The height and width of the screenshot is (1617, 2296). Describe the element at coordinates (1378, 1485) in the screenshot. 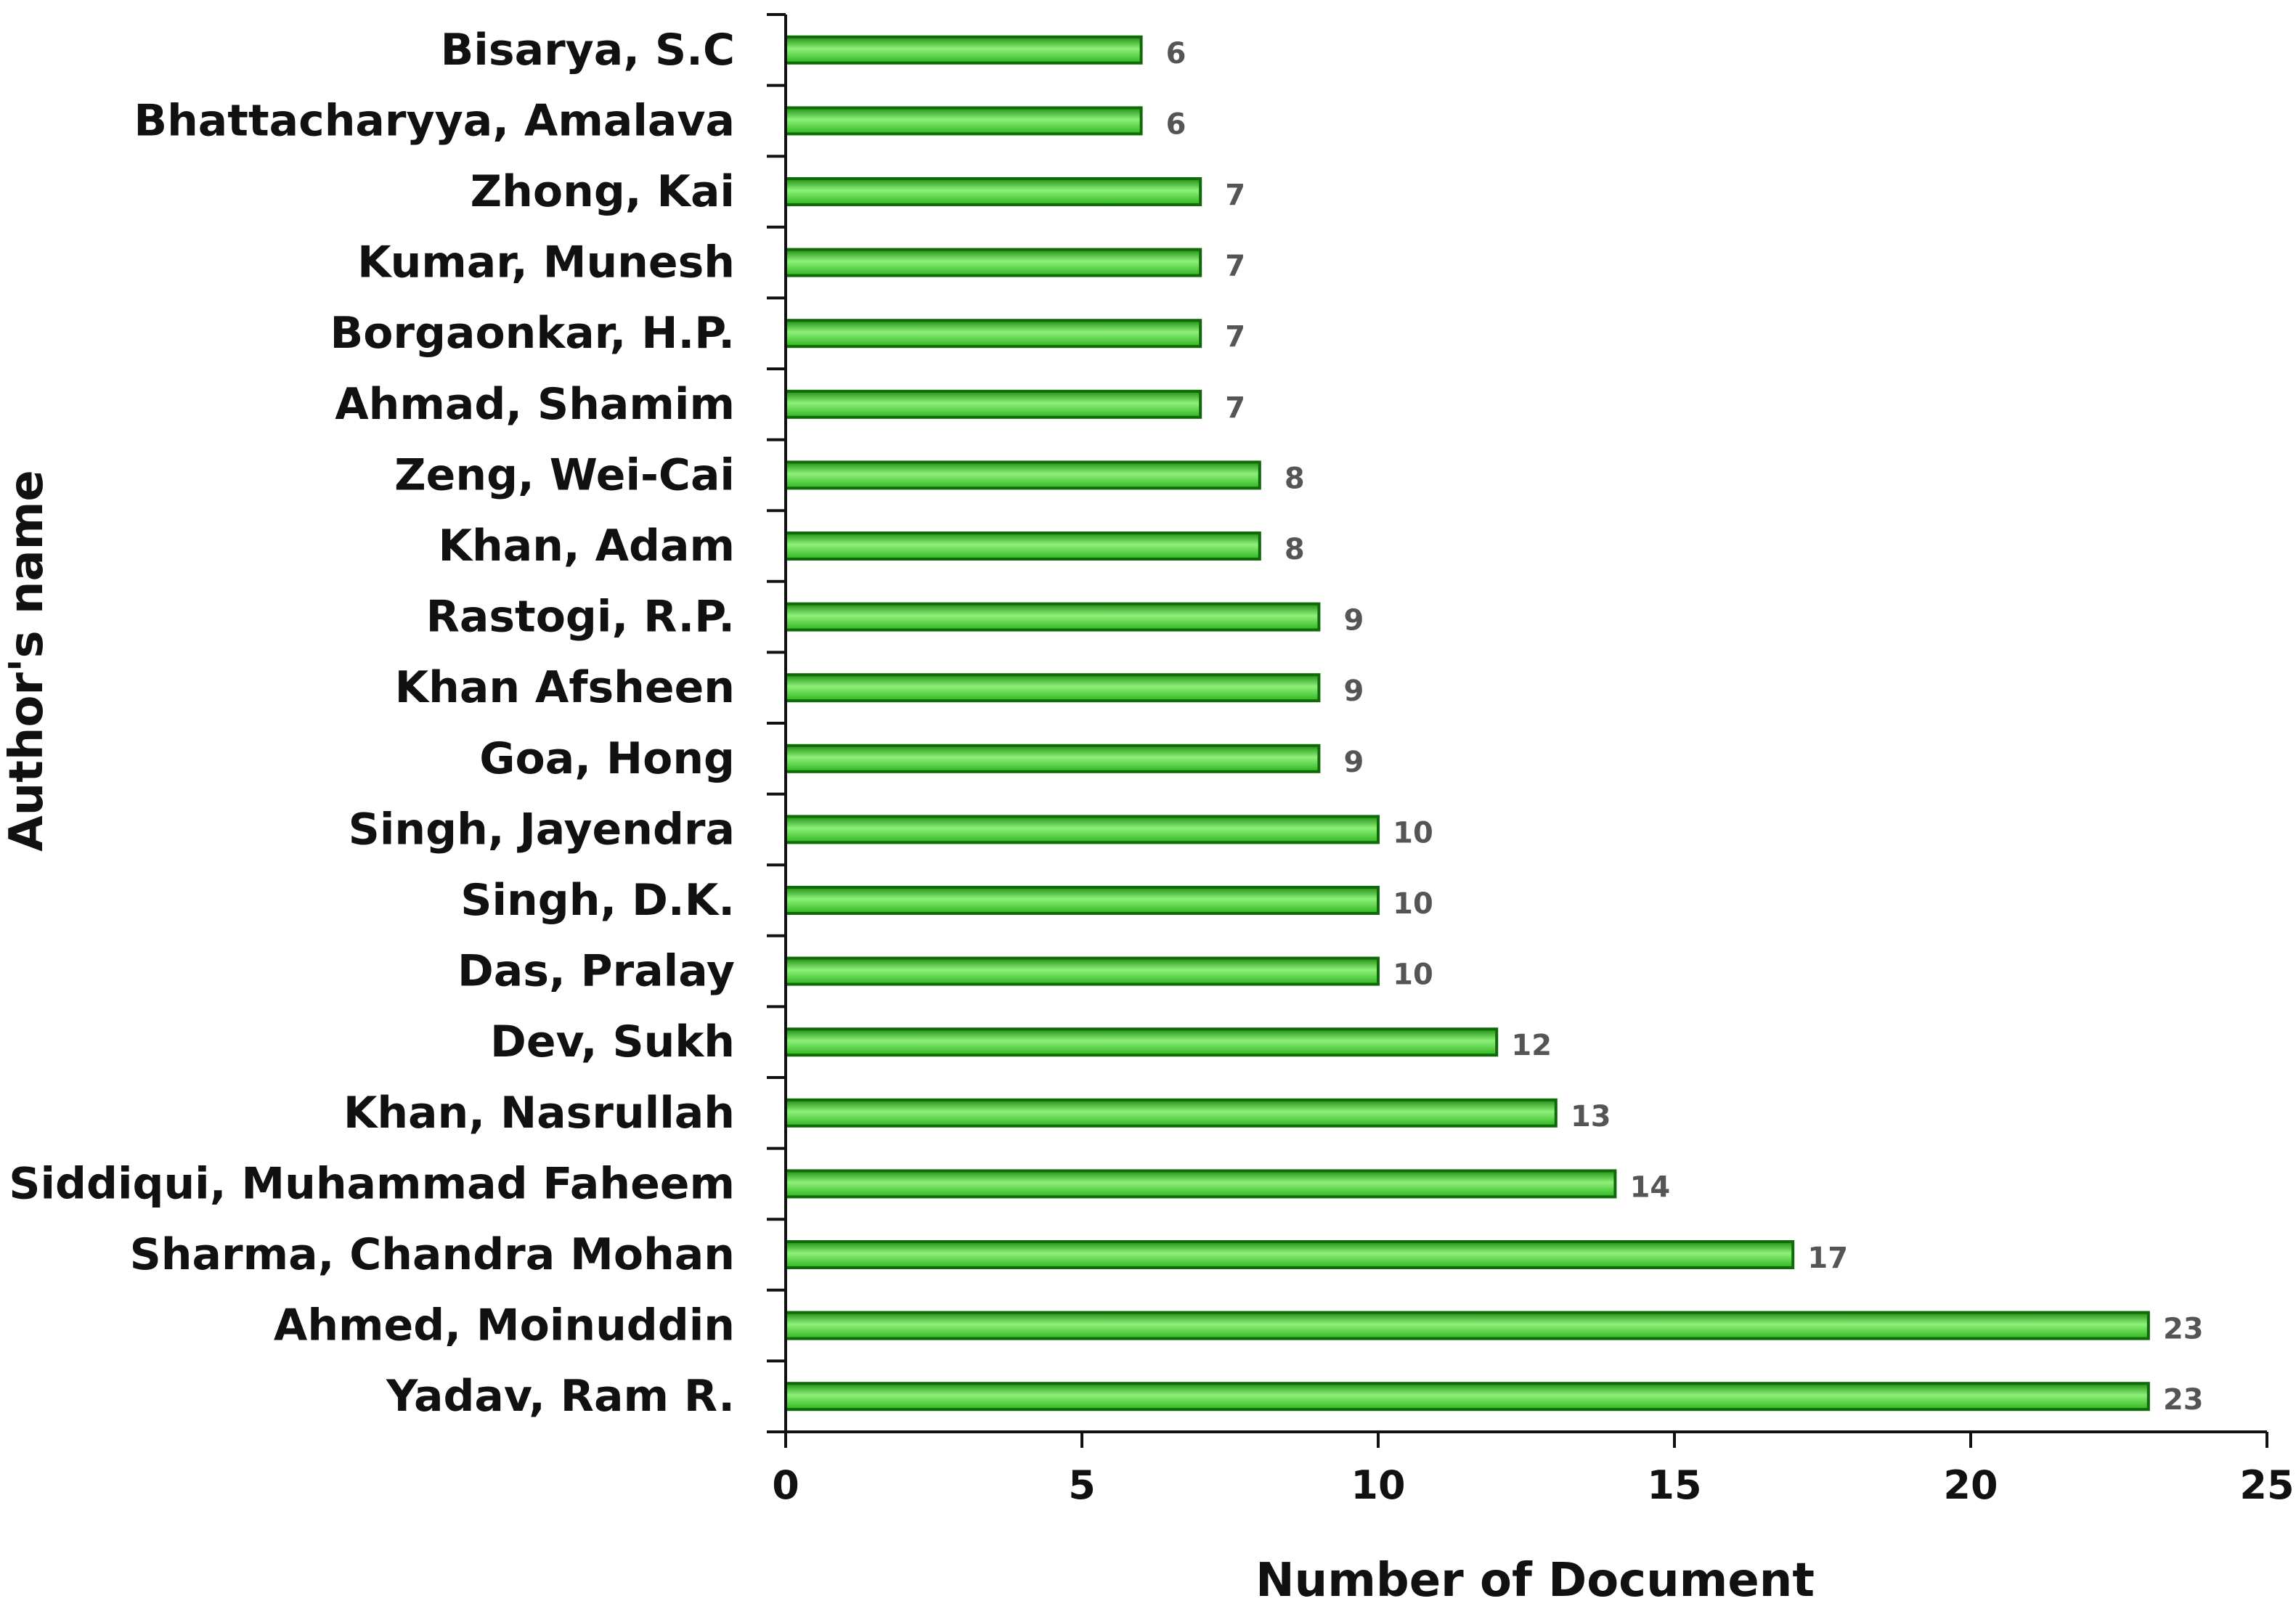

I see `x-tick-label: 10` at that location.